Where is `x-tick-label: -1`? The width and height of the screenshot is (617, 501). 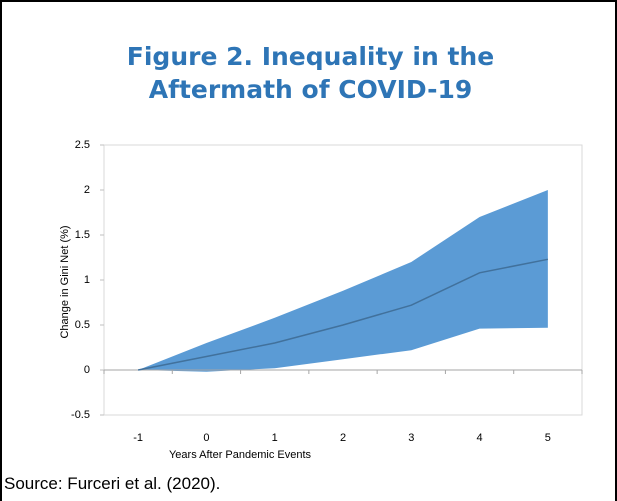
x-tick-label: -1 is located at coordinates (138, 438).